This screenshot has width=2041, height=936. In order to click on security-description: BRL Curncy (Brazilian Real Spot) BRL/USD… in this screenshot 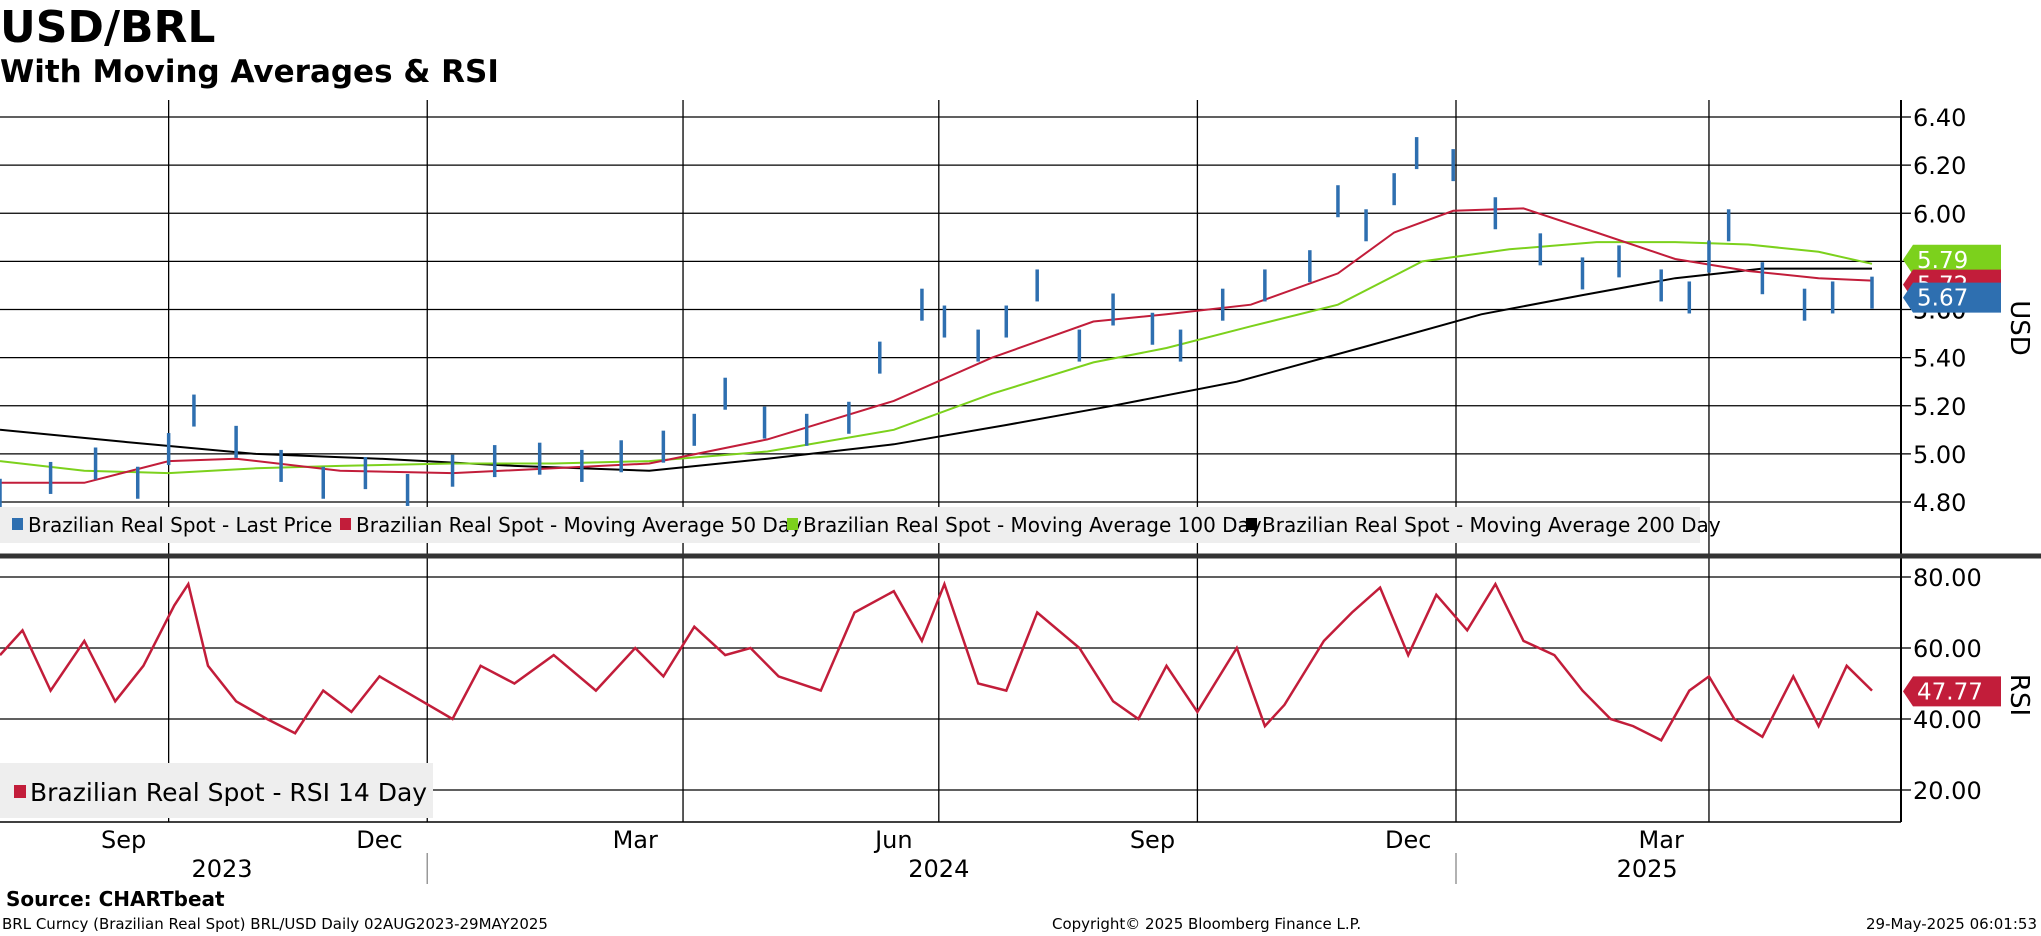, I will do `click(275, 924)`.